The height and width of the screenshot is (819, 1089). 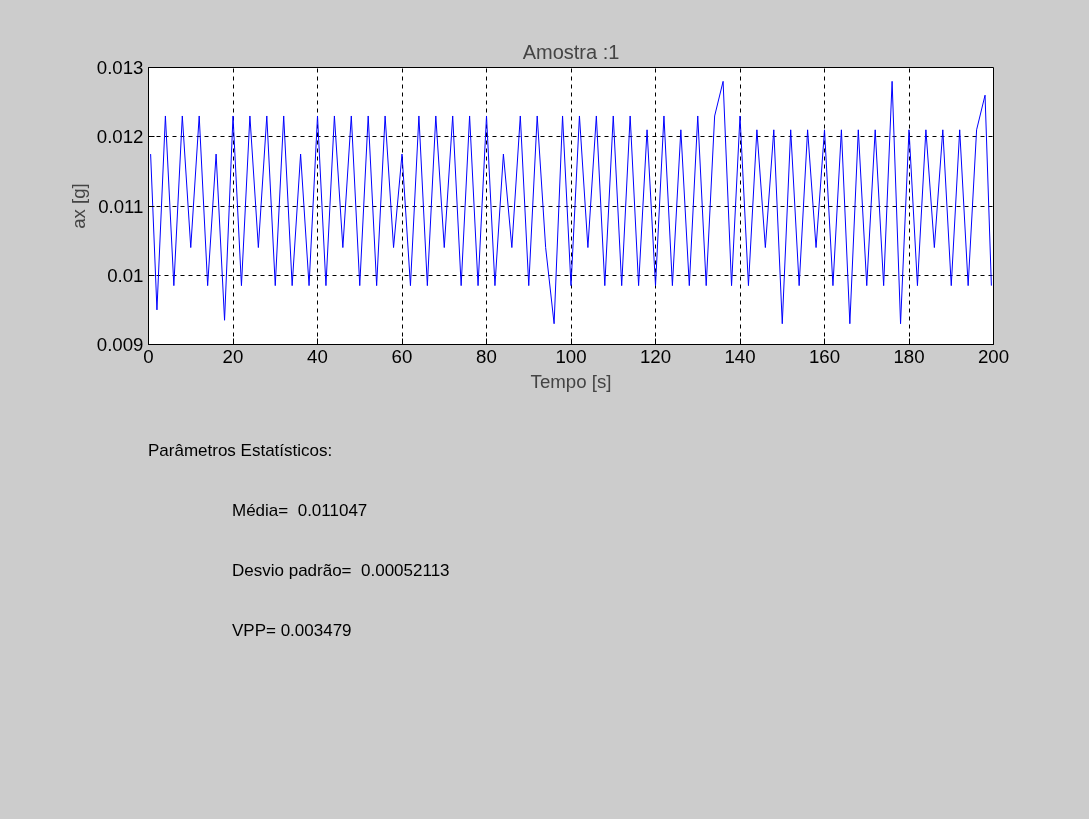 What do you see at coordinates (740, 356) in the screenshot?
I see `x-tick-label: 140` at bounding box center [740, 356].